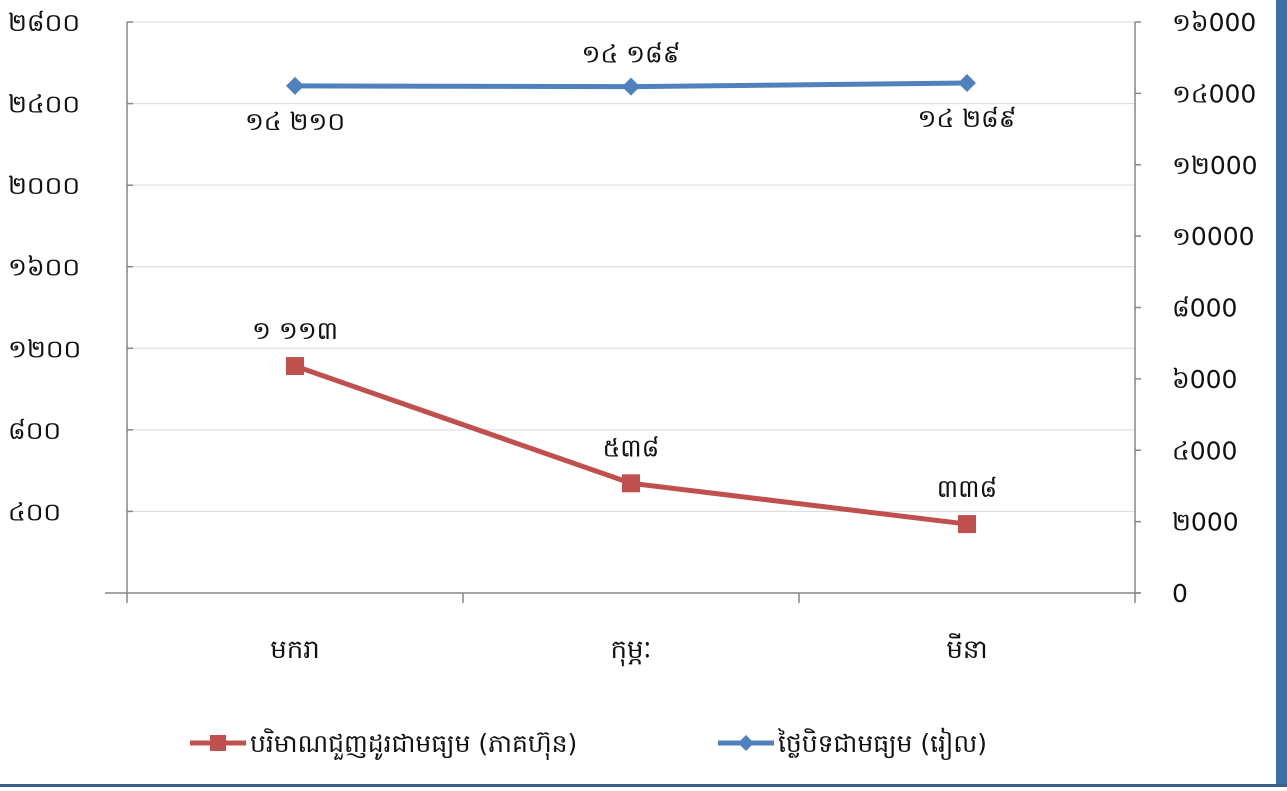 The height and width of the screenshot is (791, 1287). I want to click on frame-right-border, so click(1281, 393).